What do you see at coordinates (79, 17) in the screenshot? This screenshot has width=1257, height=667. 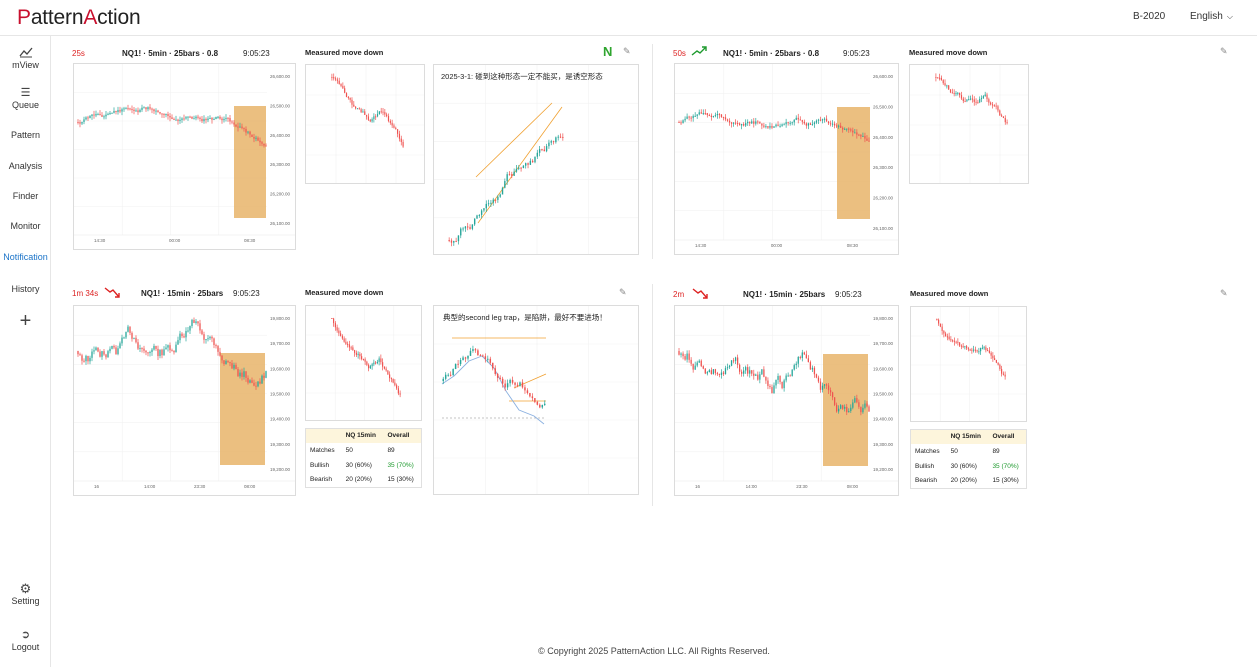 I see `logo: PatternAction` at bounding box center [79, 17].